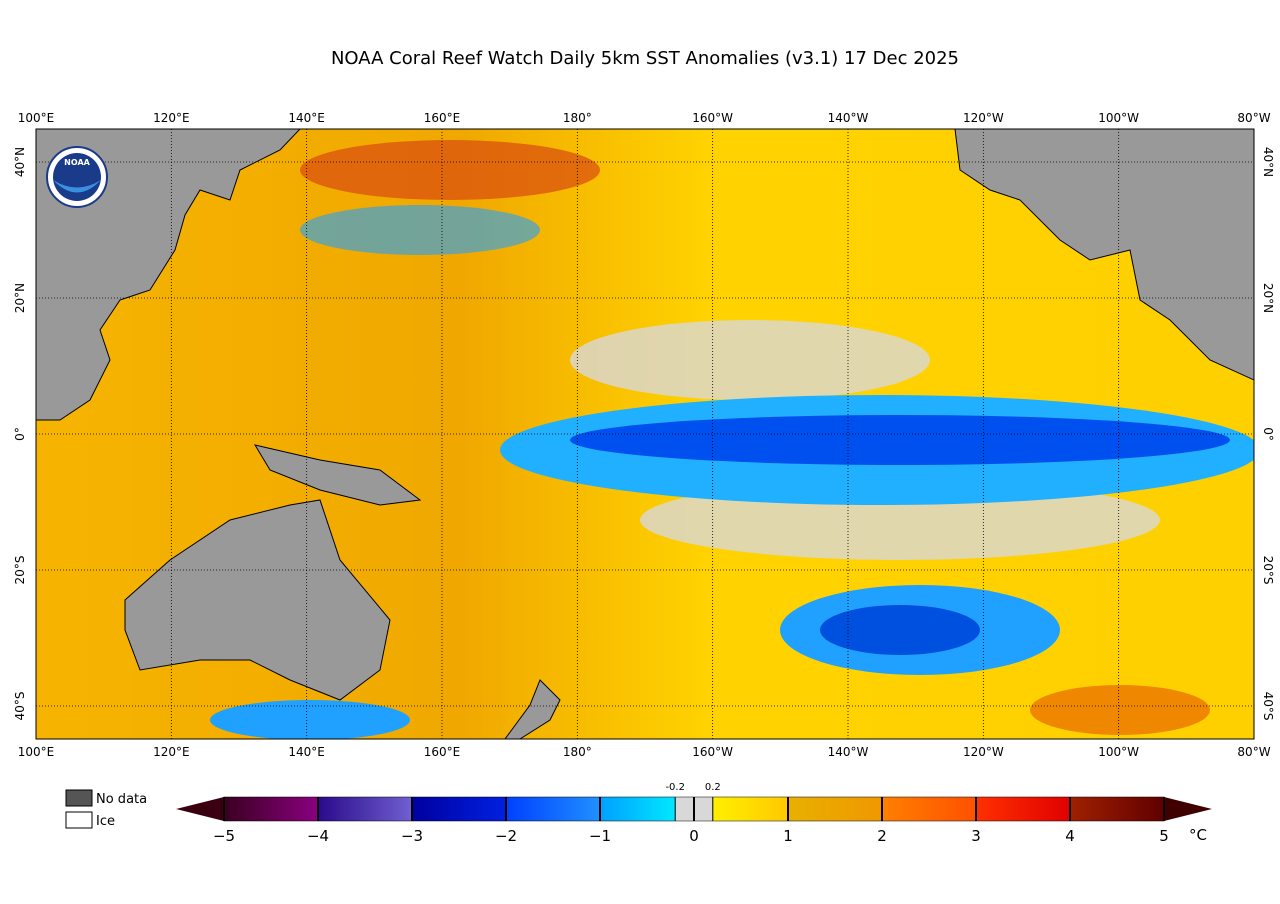 The height and width of the screenshot is (904, 1280). I want to click on colorbar-tick-label: 2, so click(882, 836).